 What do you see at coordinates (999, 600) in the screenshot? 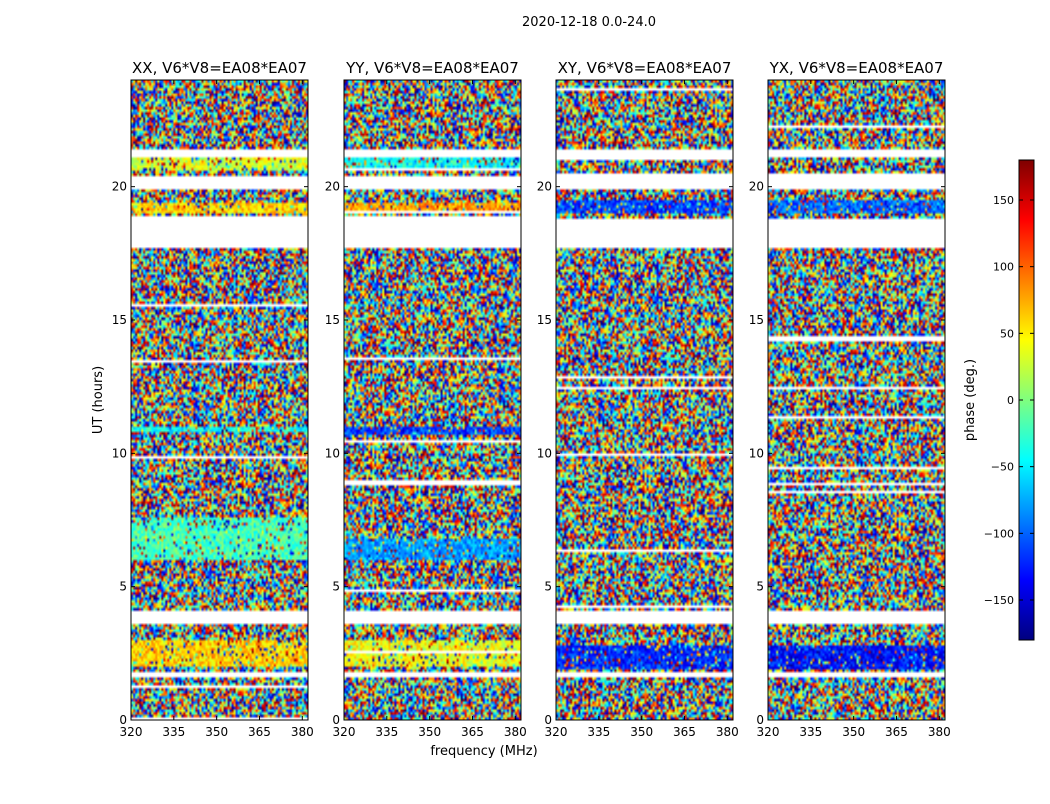
I see `colorbar-tick-label: −150` at bounding box center [999, 600].